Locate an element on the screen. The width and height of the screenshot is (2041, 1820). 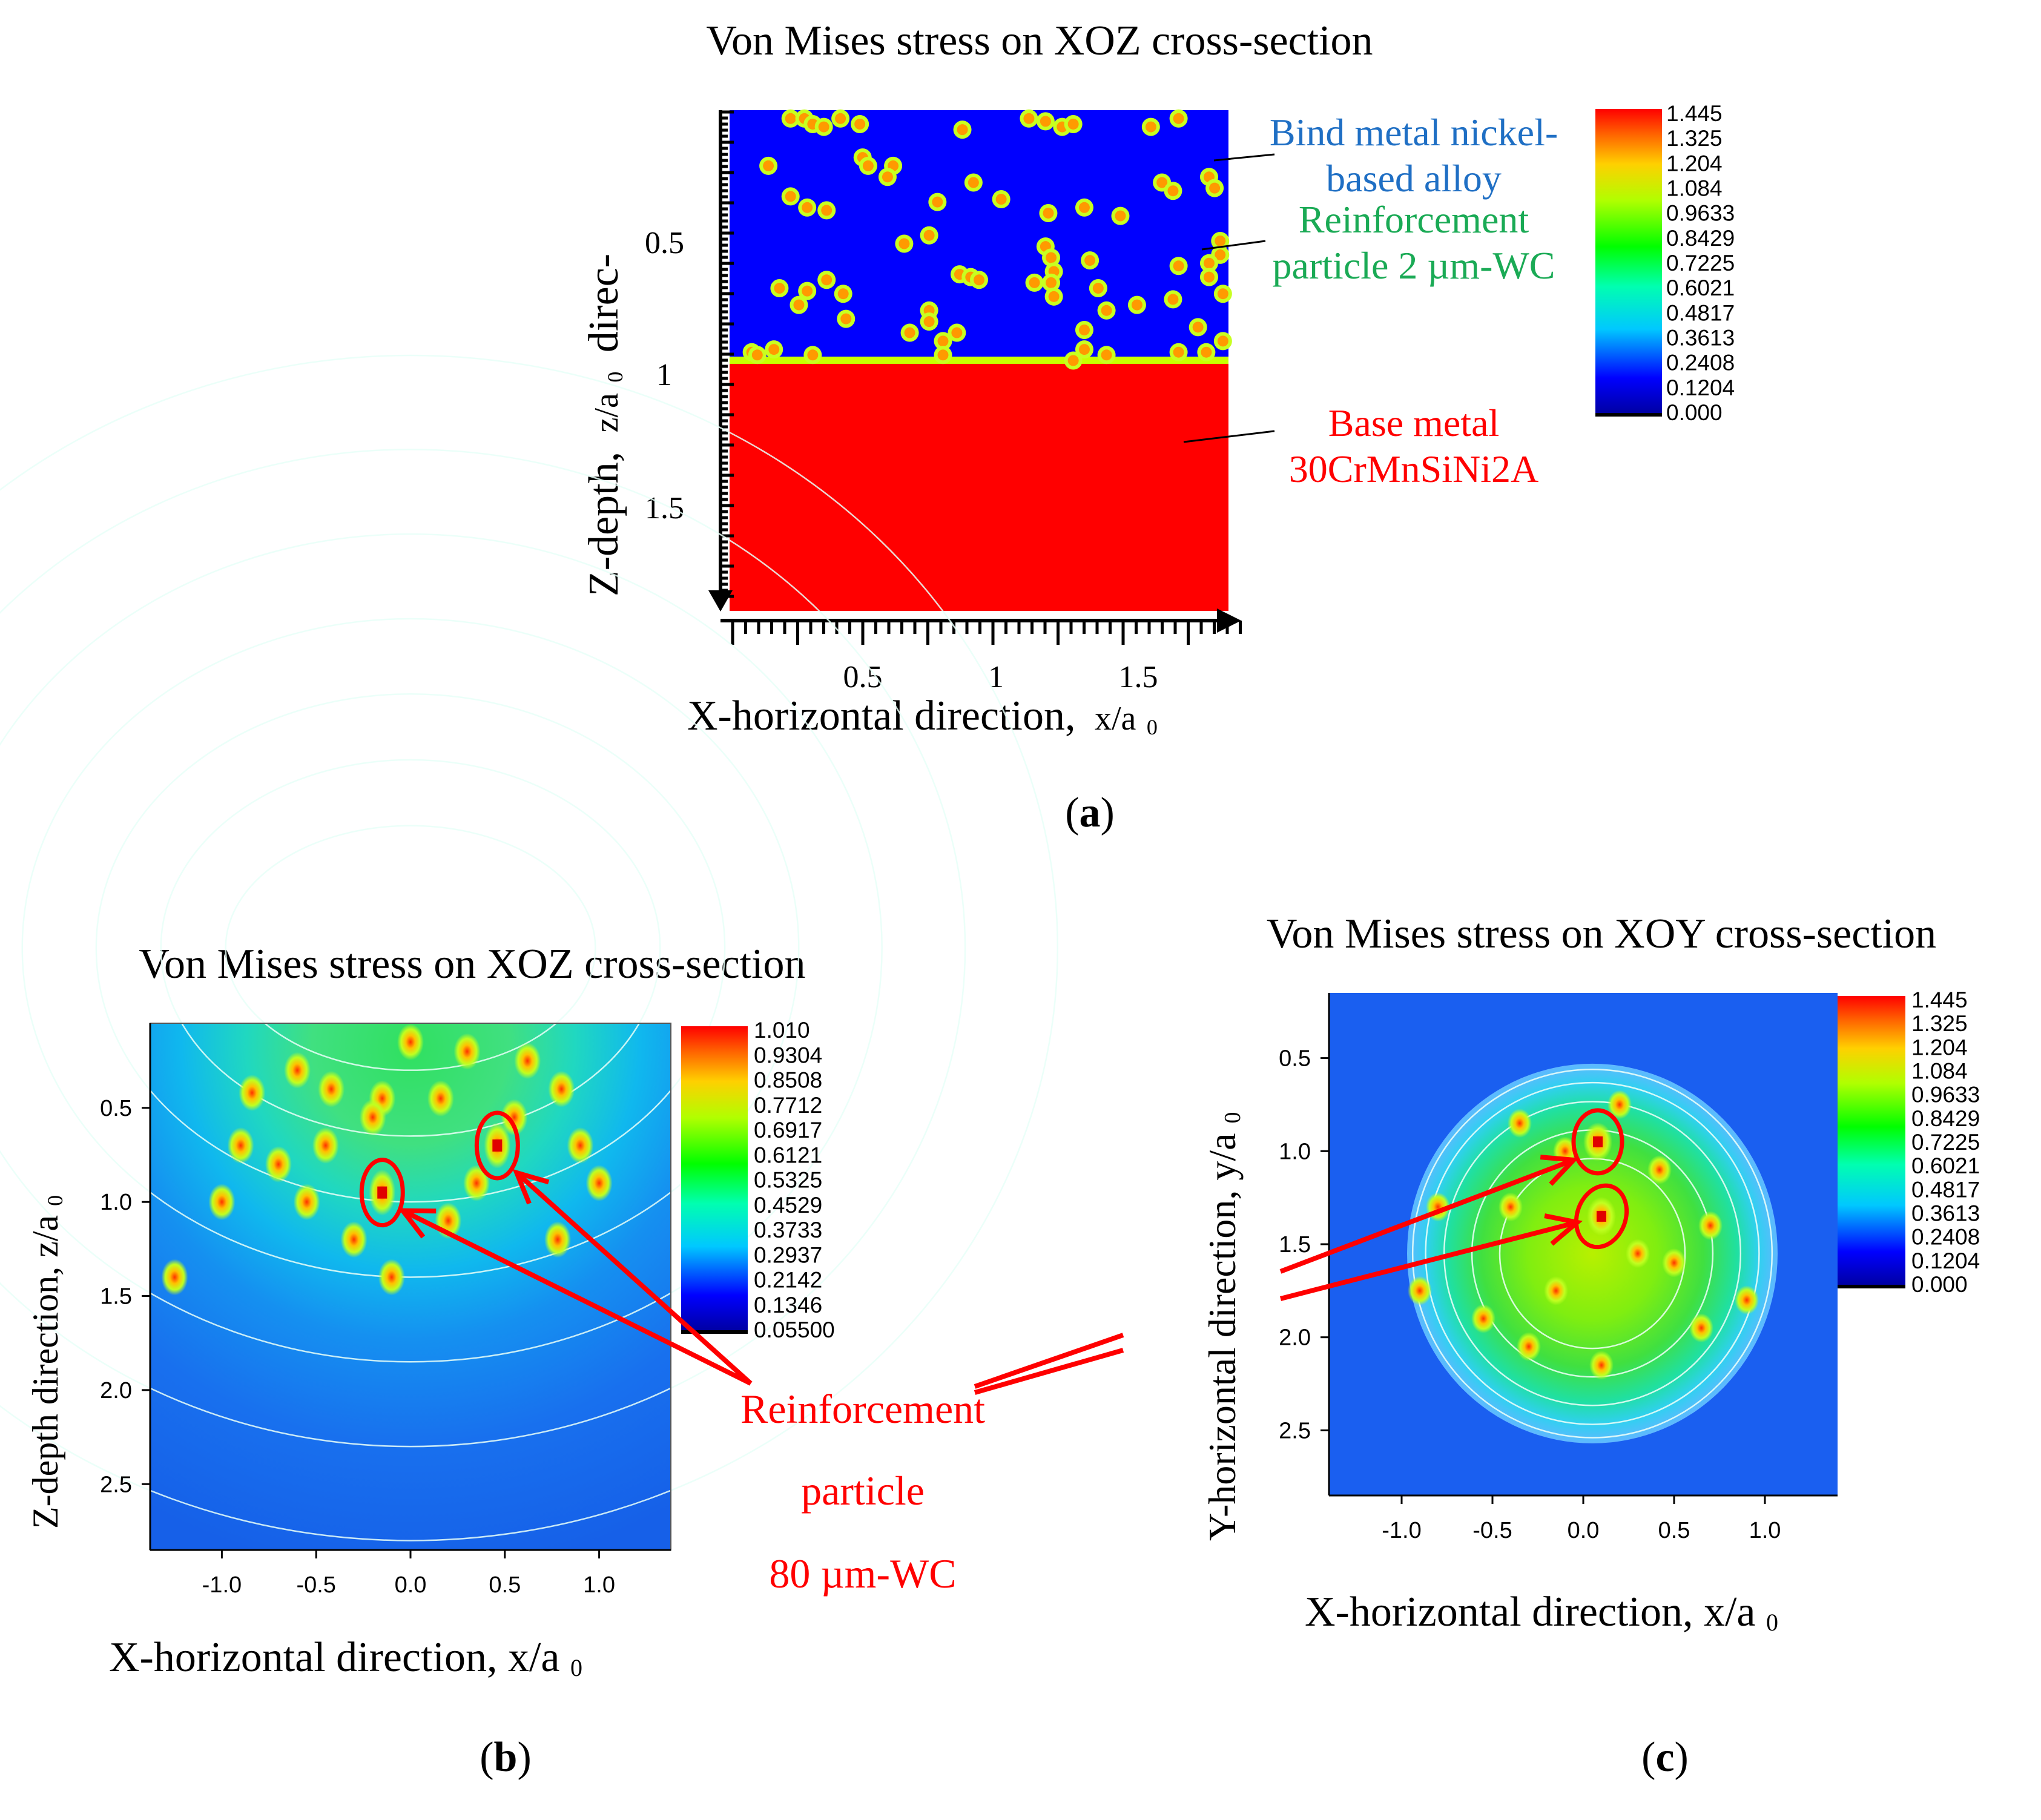
panel-a-base-metal-region is located at coordinates (979, 486).